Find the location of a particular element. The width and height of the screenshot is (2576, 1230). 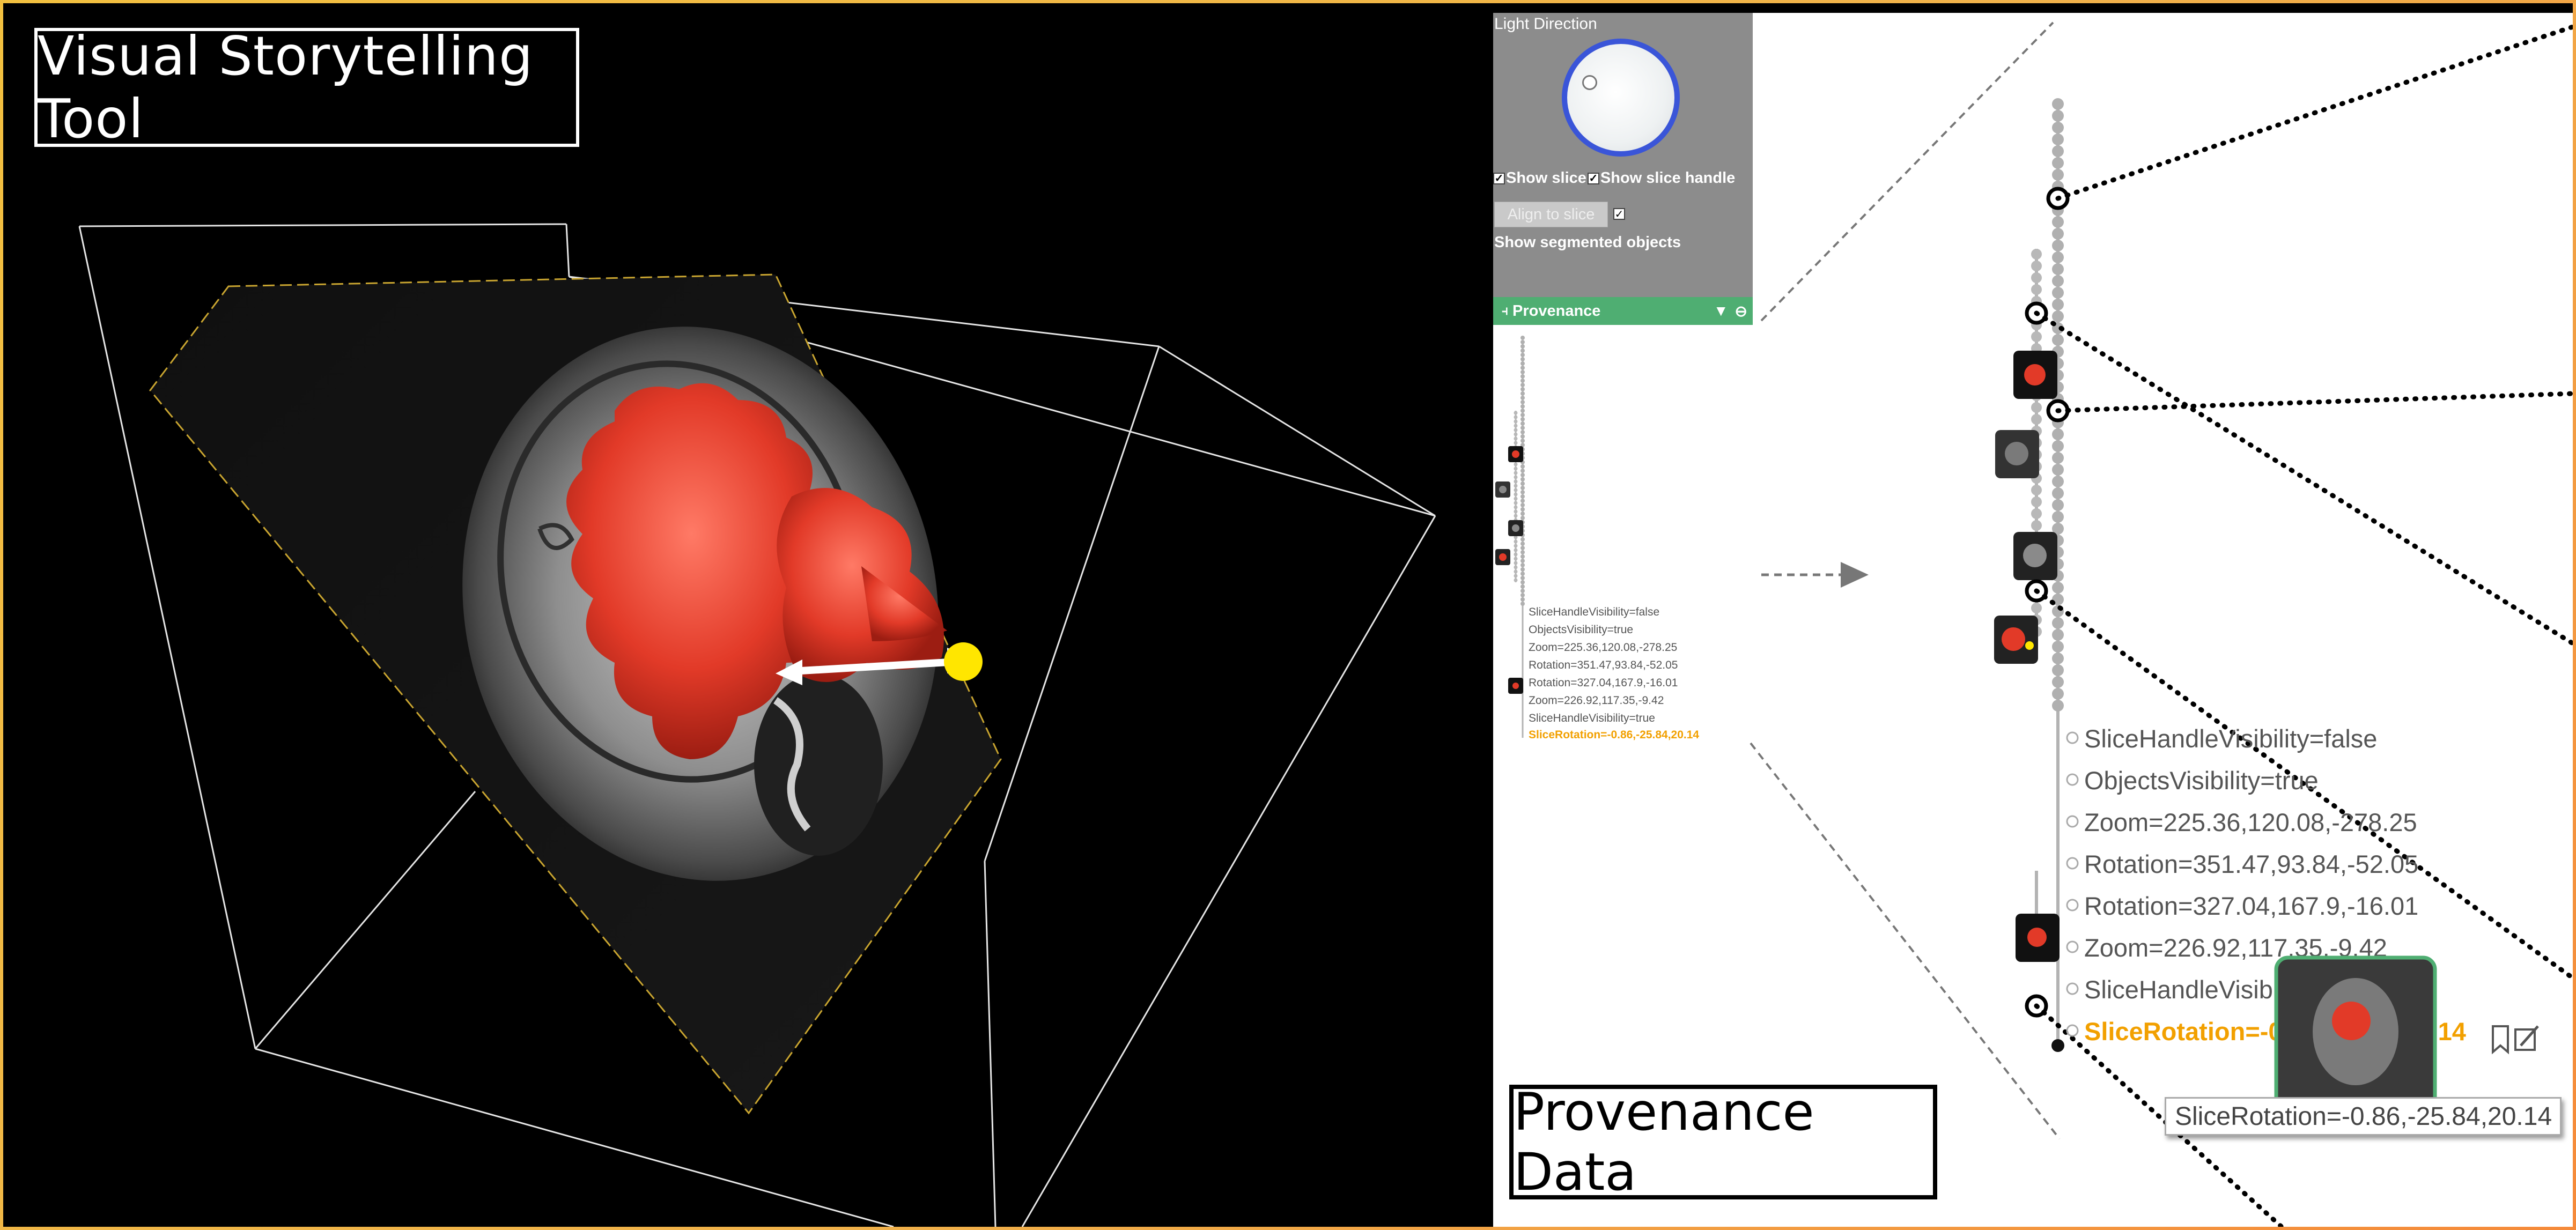

provenance-entry: ObjectsVisibility=true is located at coordinates (1581, 630).